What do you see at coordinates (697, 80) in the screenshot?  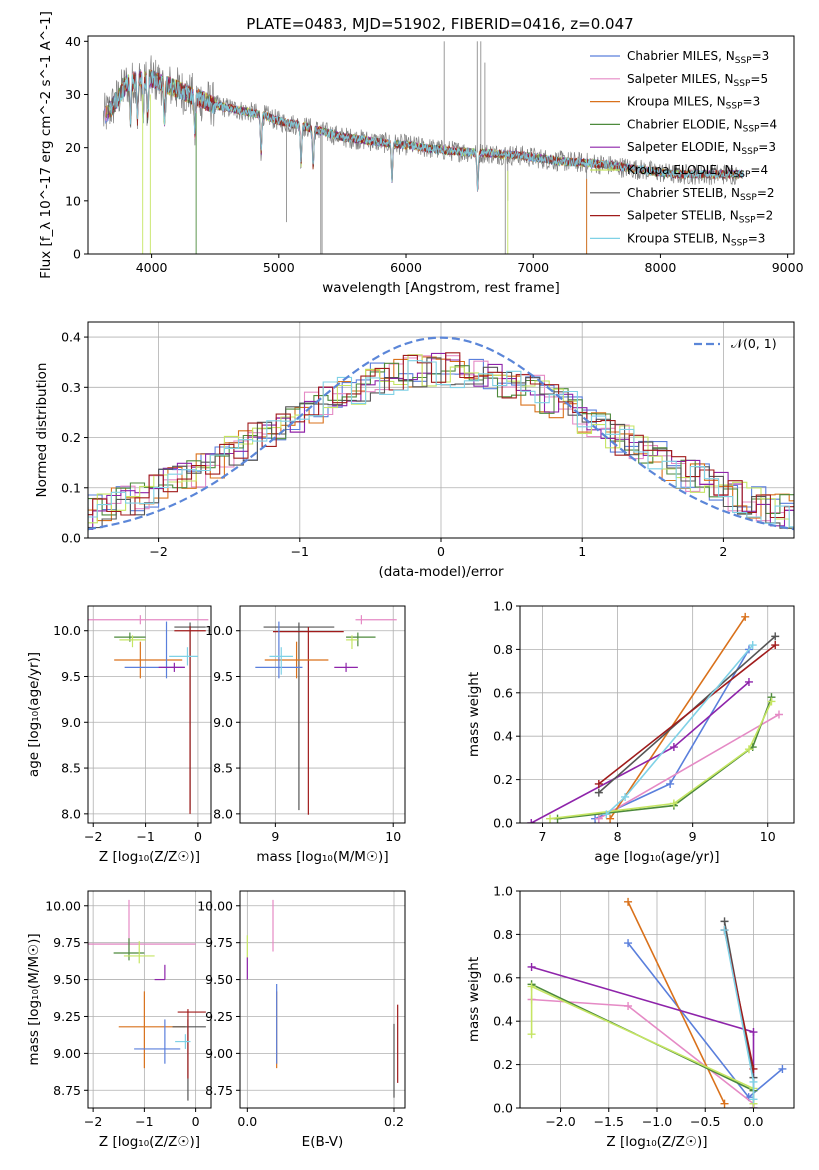 I see `legend-label: Salpeter MILES, NSSP=5` at bounding box center [697, 80].